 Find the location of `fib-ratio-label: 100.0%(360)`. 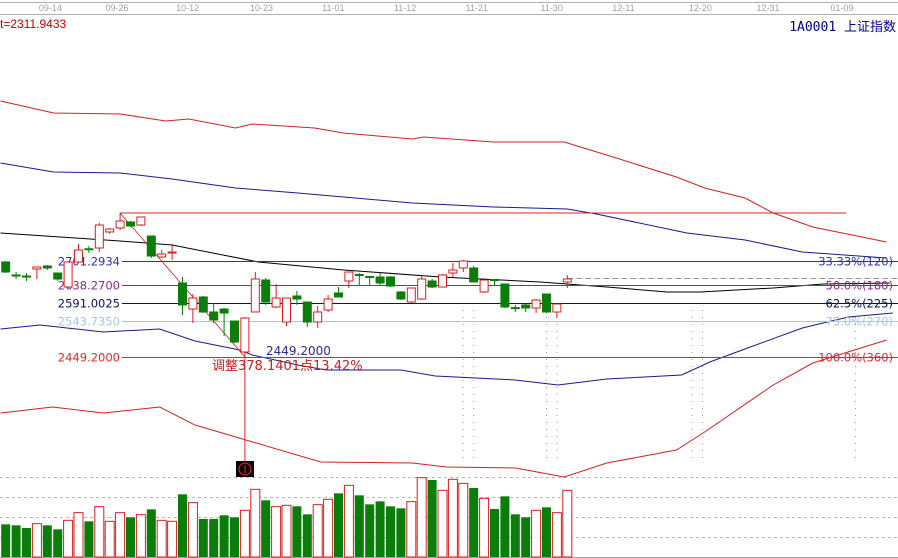

fib-ratio-label: 100.0%(360) is located at coordinates (855, 358).